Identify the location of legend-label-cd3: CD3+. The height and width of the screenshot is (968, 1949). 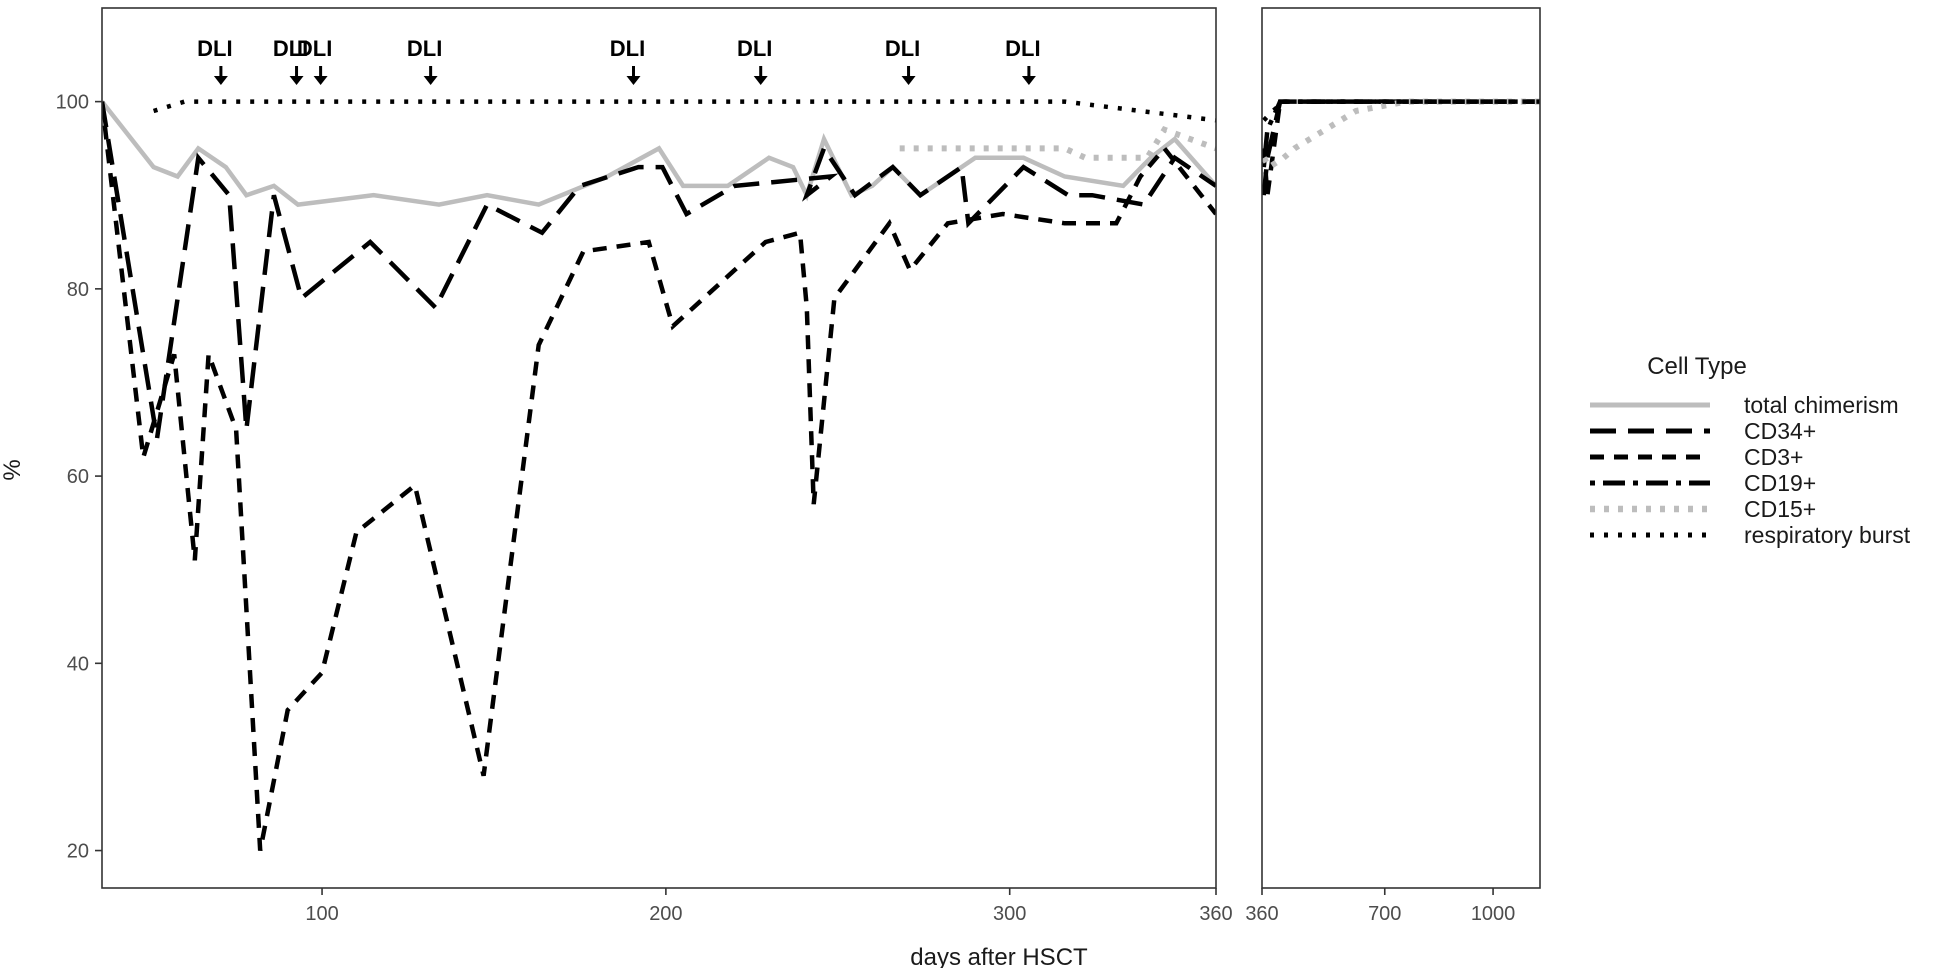
(1773, 457).